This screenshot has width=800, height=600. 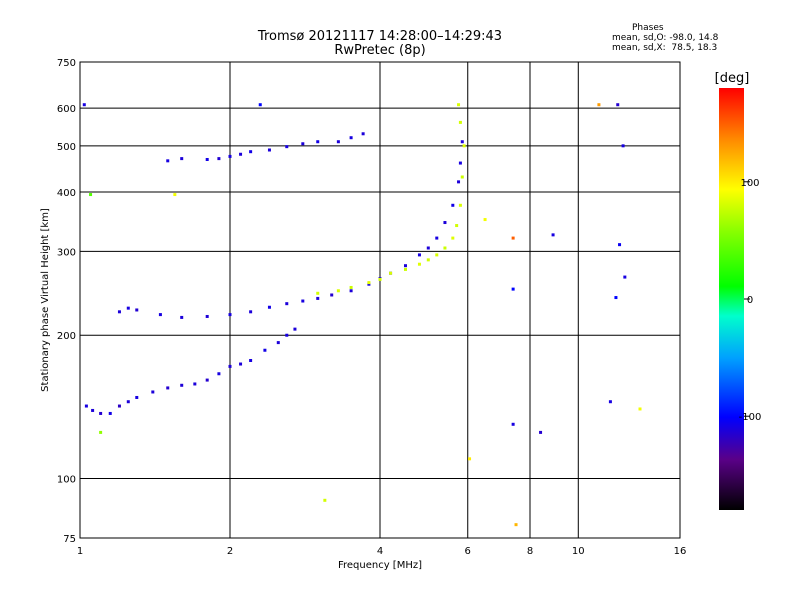 What do you see at coordinates (66, 336) in the screenshot?
I see `y-tick-label: 200` at bounding box center [66, 336].